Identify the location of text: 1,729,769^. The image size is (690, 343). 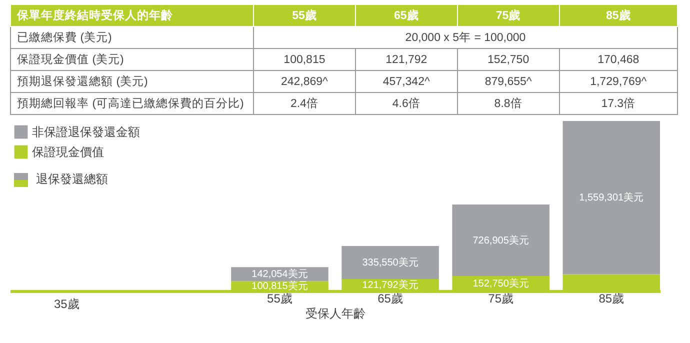
(618, 82).